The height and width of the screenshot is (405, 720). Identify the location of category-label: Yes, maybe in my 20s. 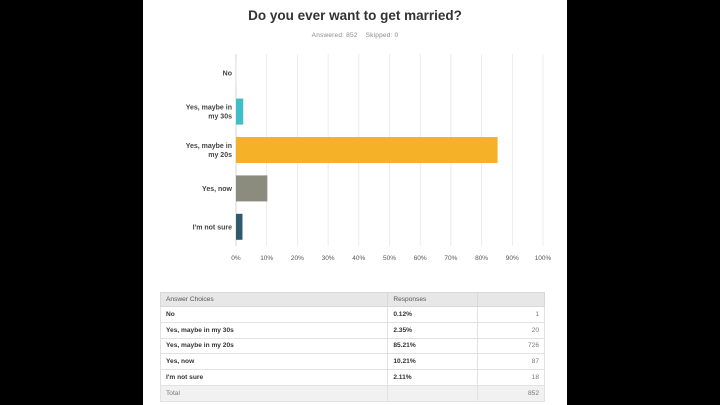
(209, 151).